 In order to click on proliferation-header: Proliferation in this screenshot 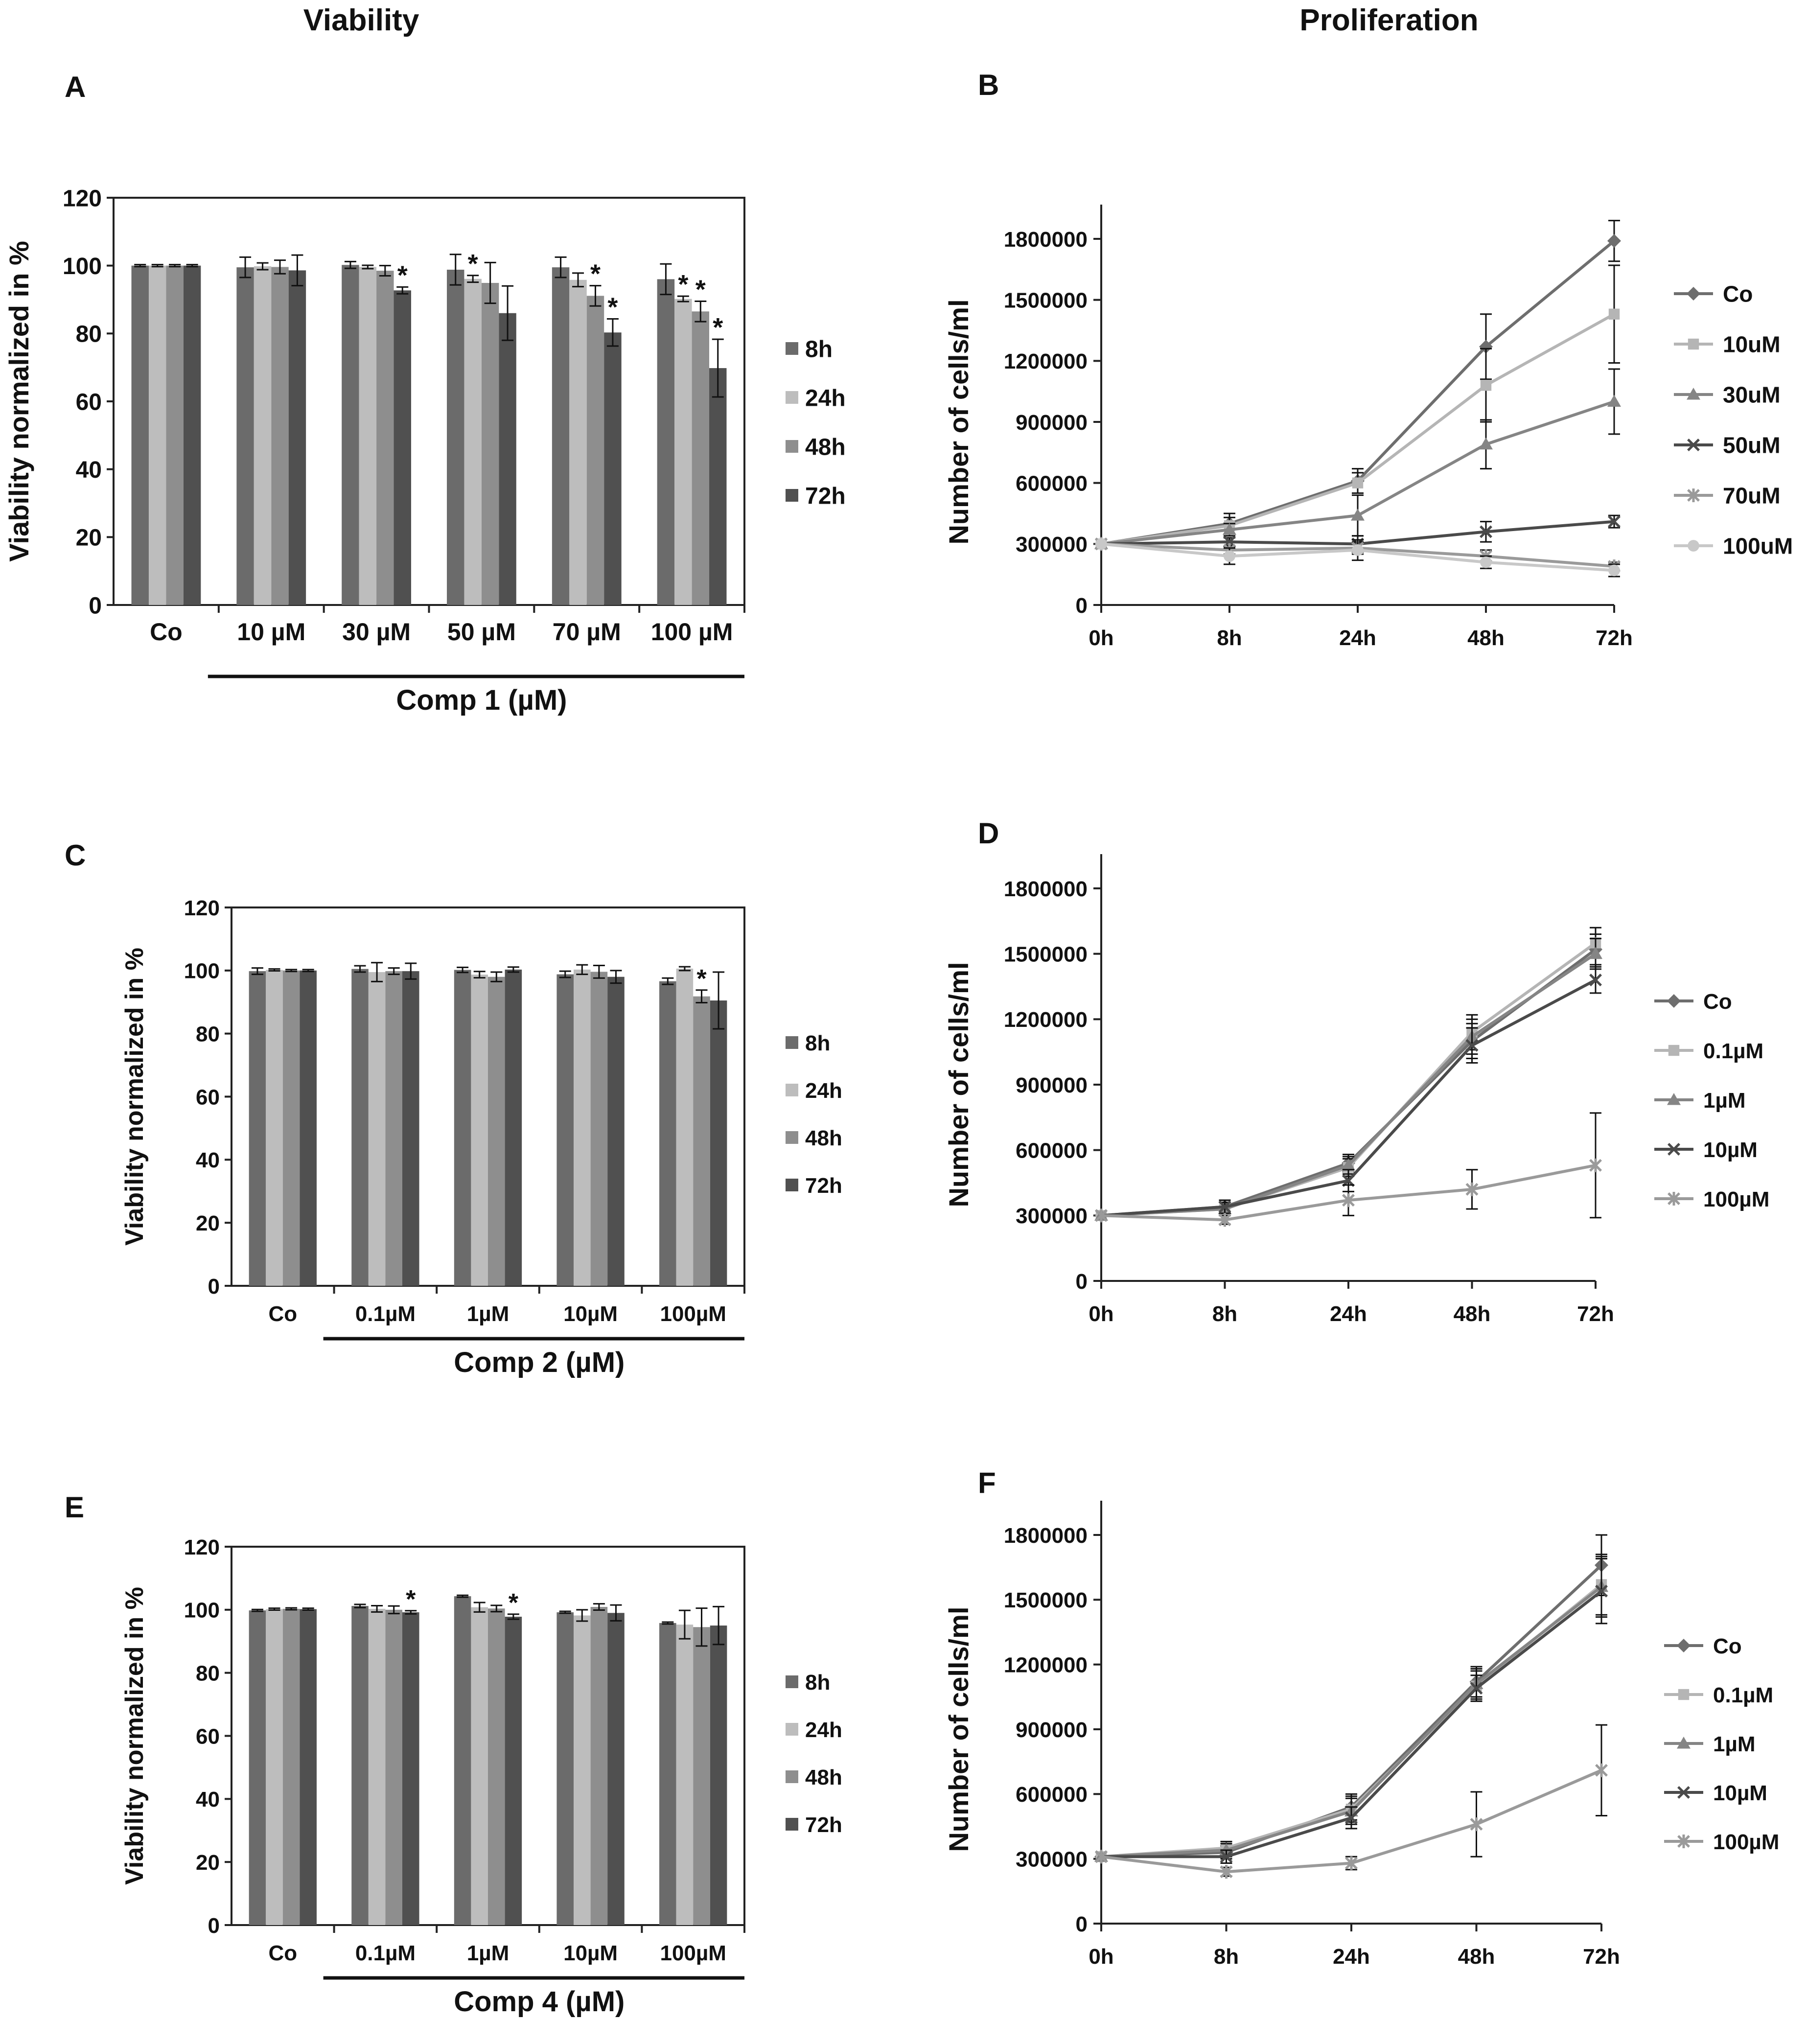, I will do `click(1388, 20)`.